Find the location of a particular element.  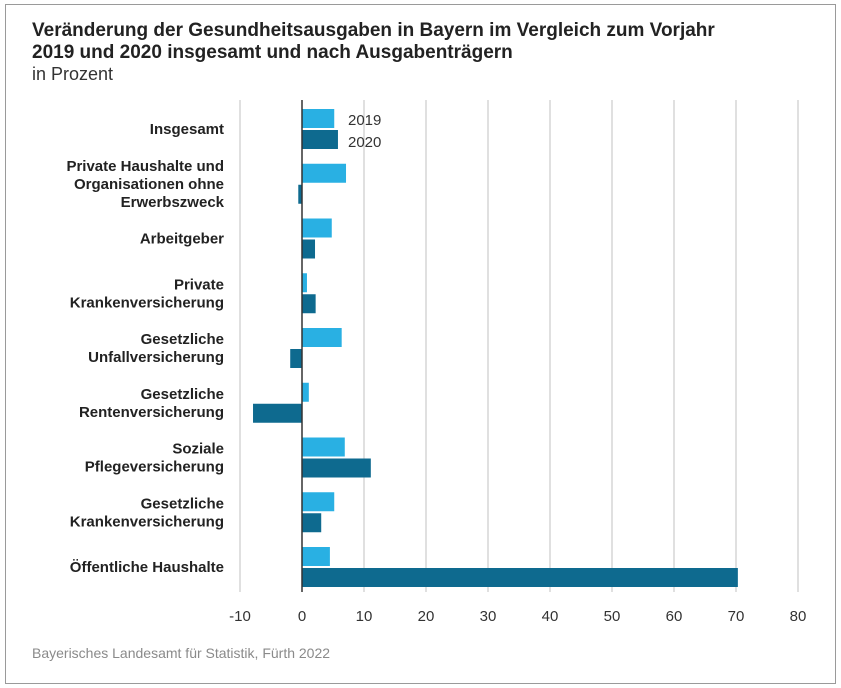

category-label: Soziale is located at coordinates (198, 449).